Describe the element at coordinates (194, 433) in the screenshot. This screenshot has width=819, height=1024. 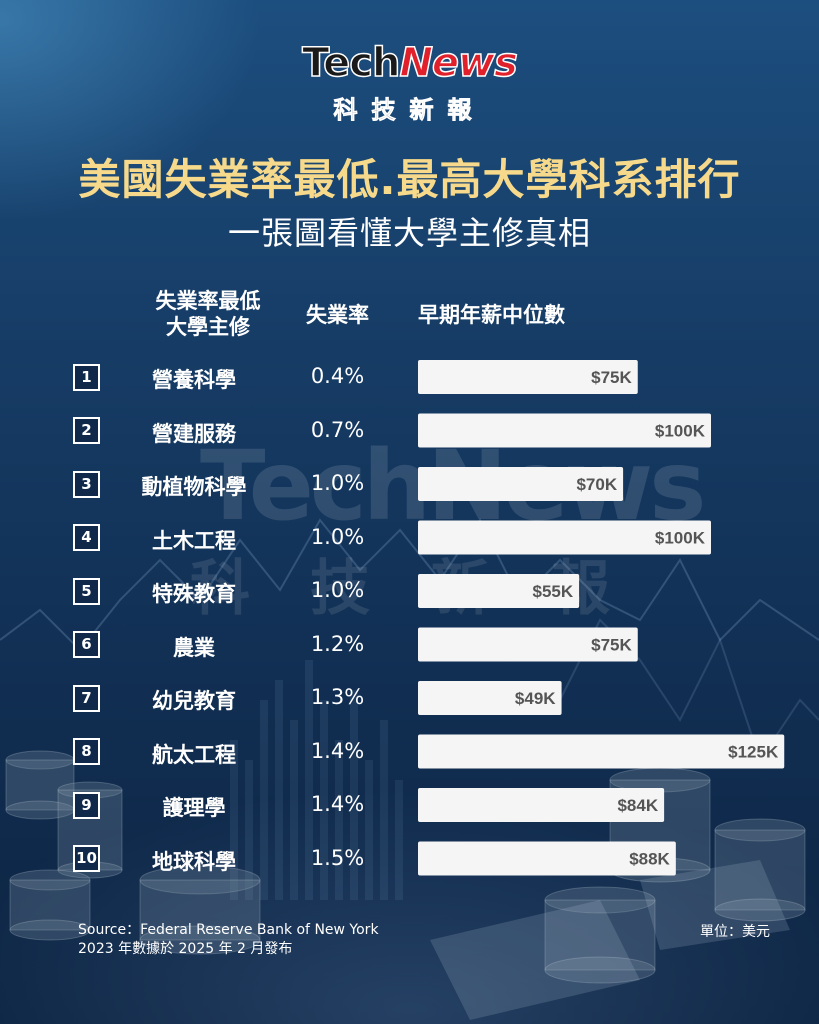
I see `major-name: 營建服務` at that location.